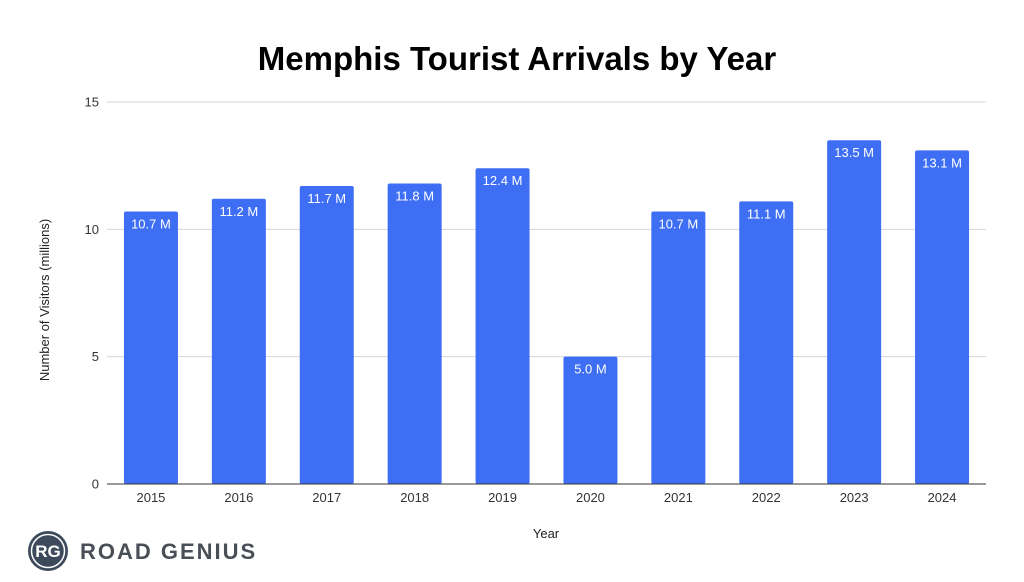 This screenshot has width=1024, height=582. Describe the element at coordinates (678, 224) in the screenshot. I see `data-label-2021: 10.7 M` at that location.